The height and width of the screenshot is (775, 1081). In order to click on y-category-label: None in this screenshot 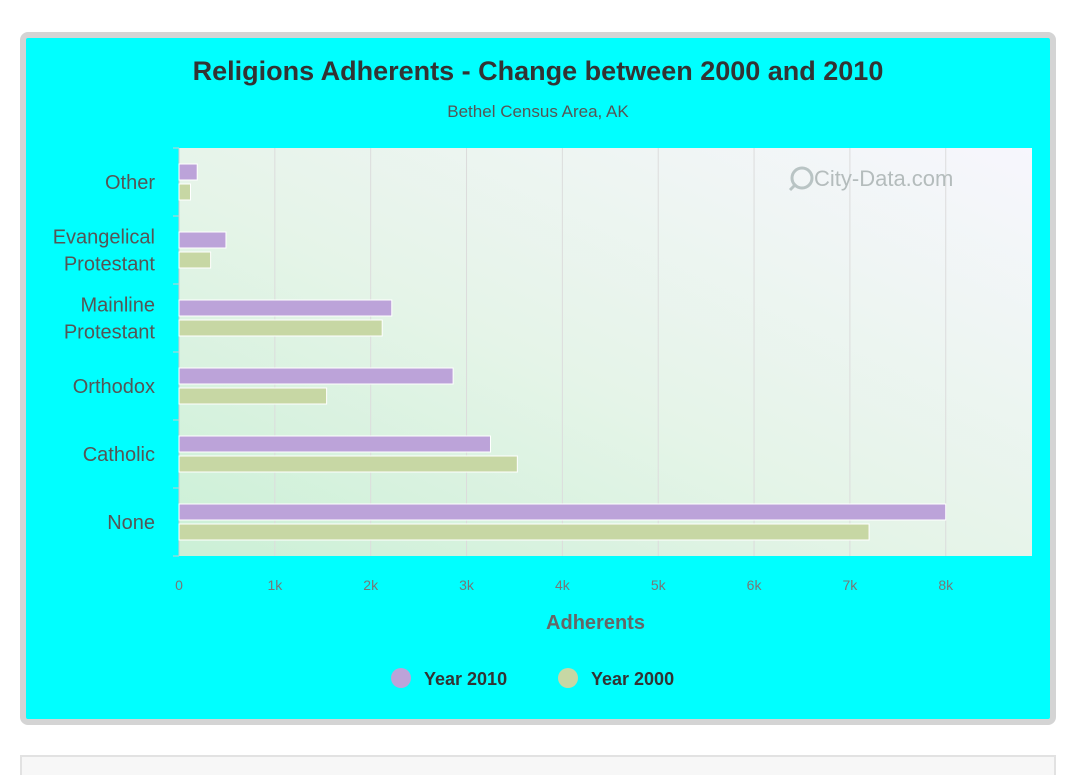, I will do `click(131, 523)`.